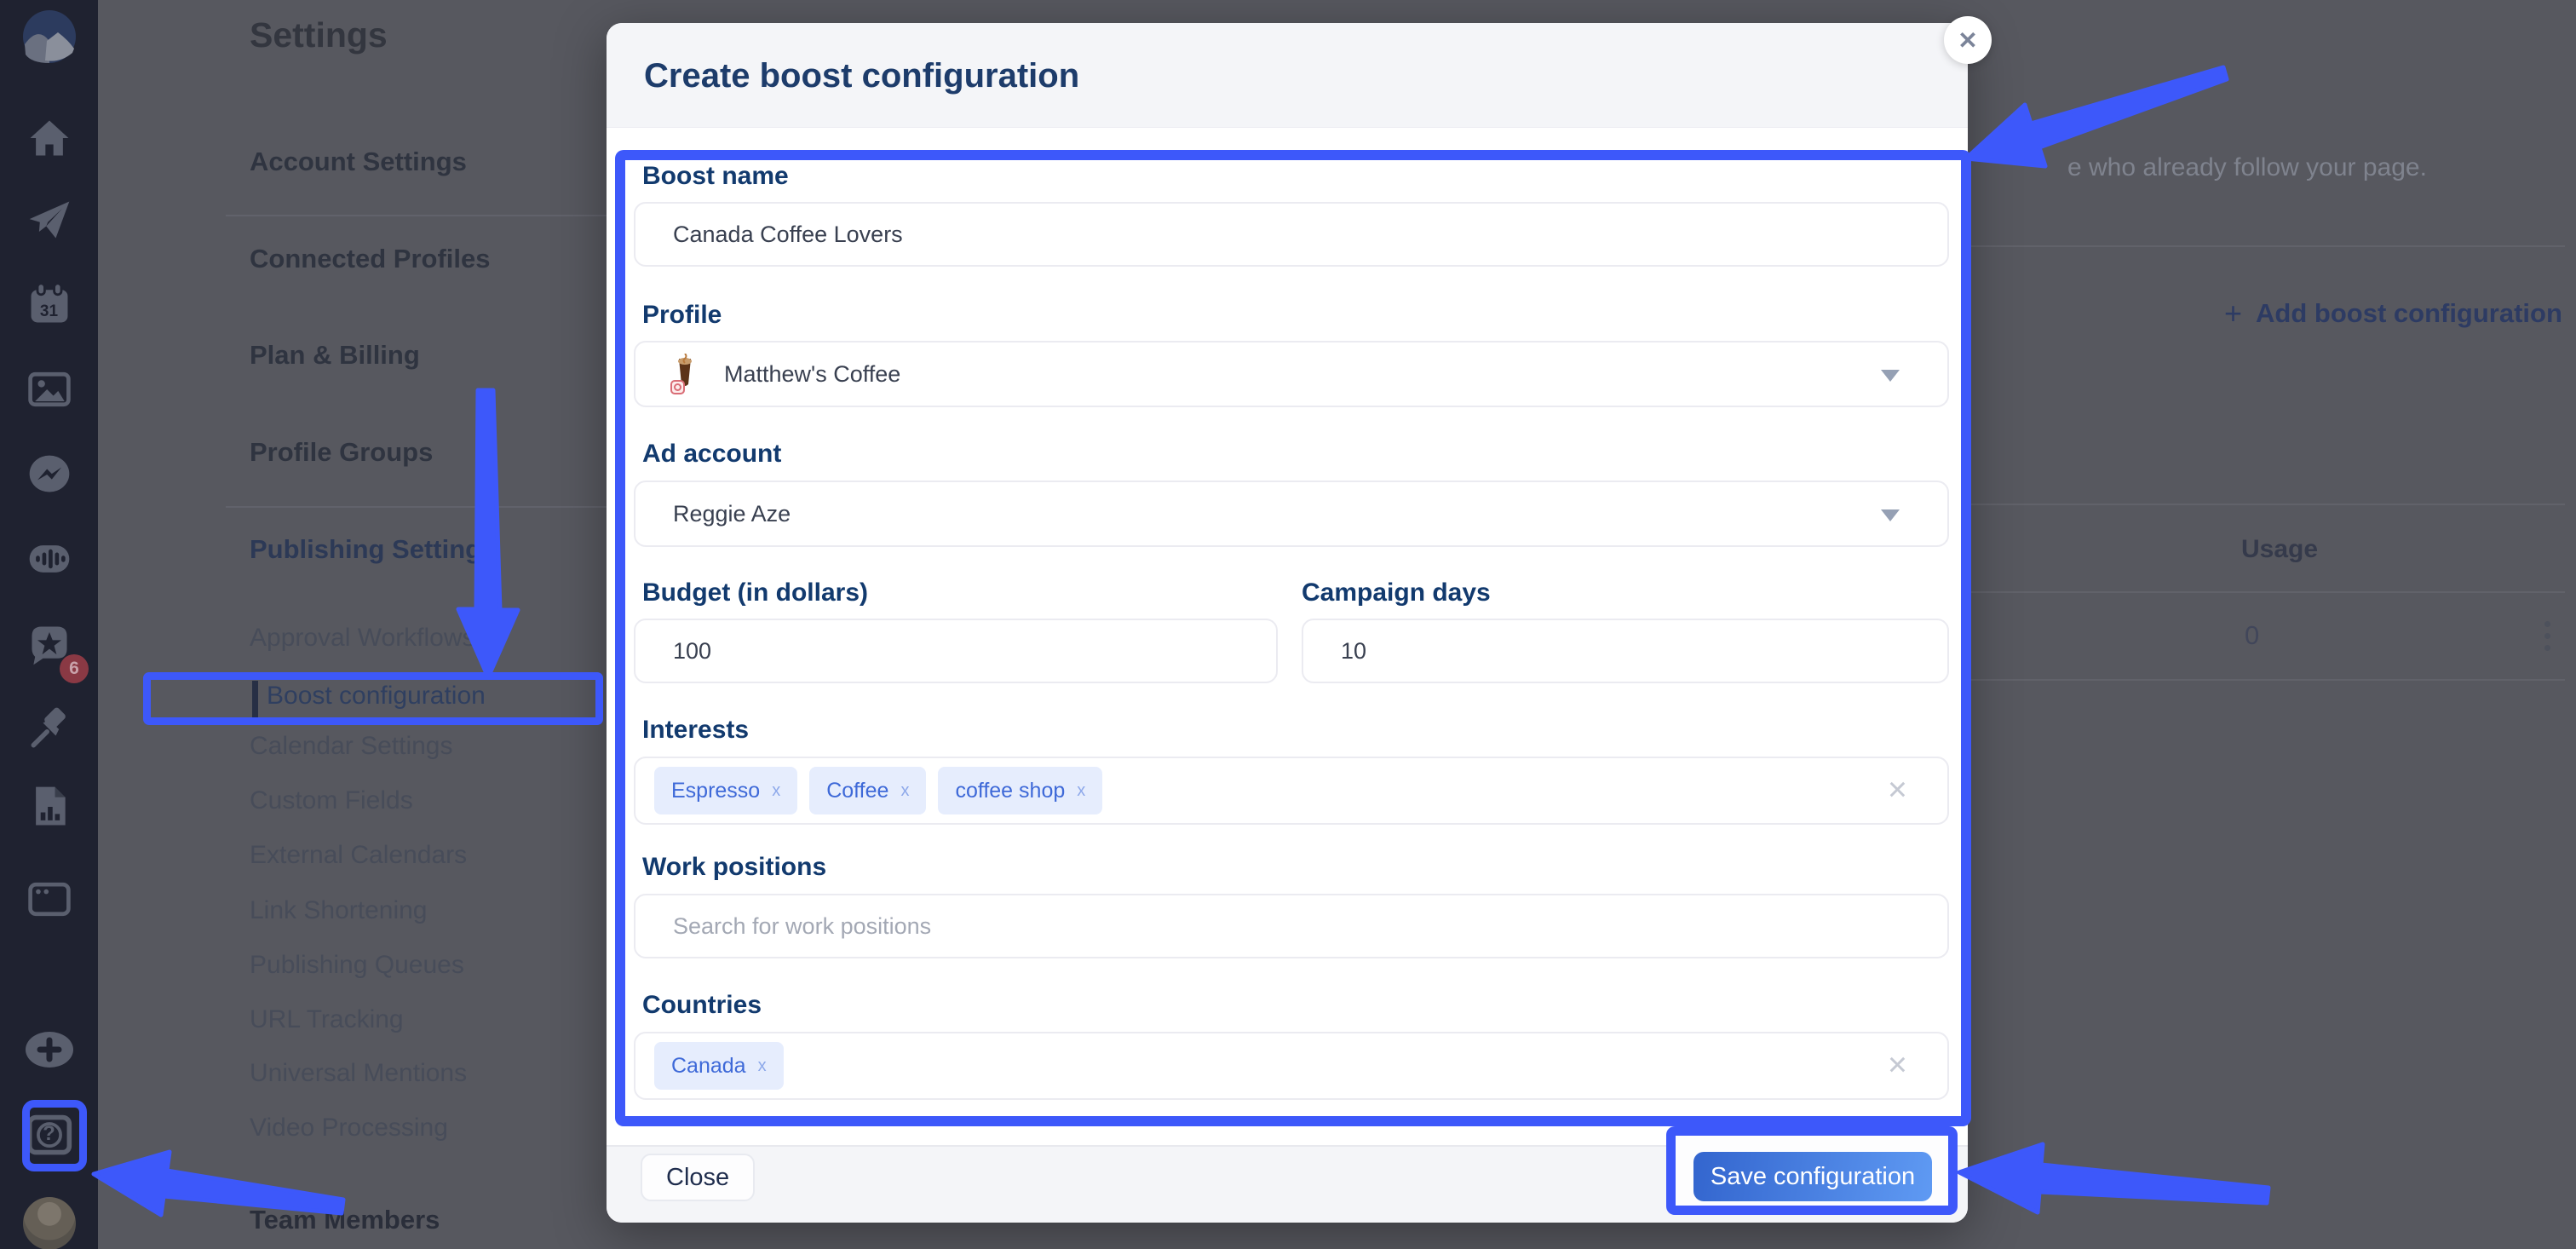  Describe the element at coordinates (719, 1066) in the screenshot. I see `country-tag: Canada x` at that location.